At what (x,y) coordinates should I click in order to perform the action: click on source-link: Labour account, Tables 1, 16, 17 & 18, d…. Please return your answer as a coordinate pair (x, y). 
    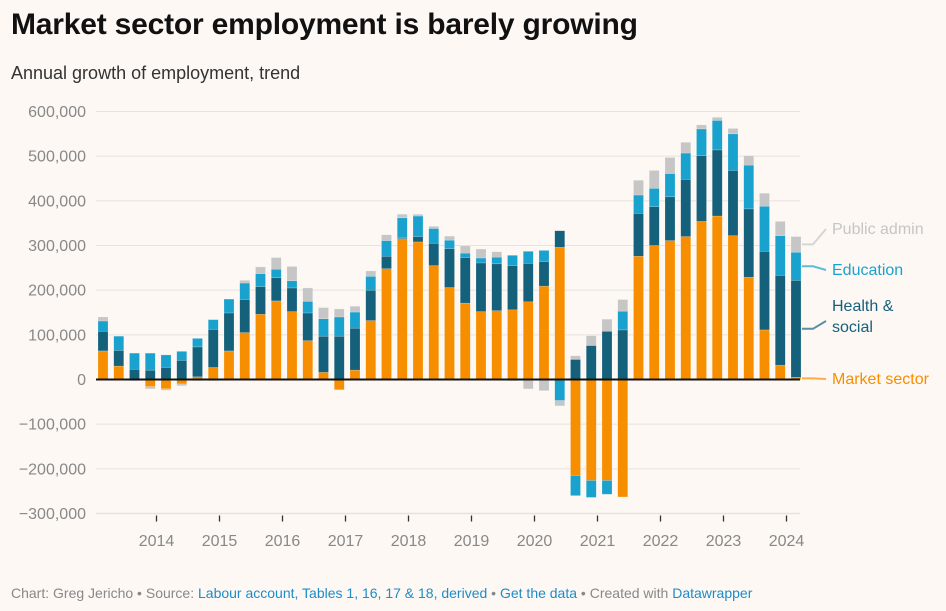
    Looking at the image, I should click on (343, 593).